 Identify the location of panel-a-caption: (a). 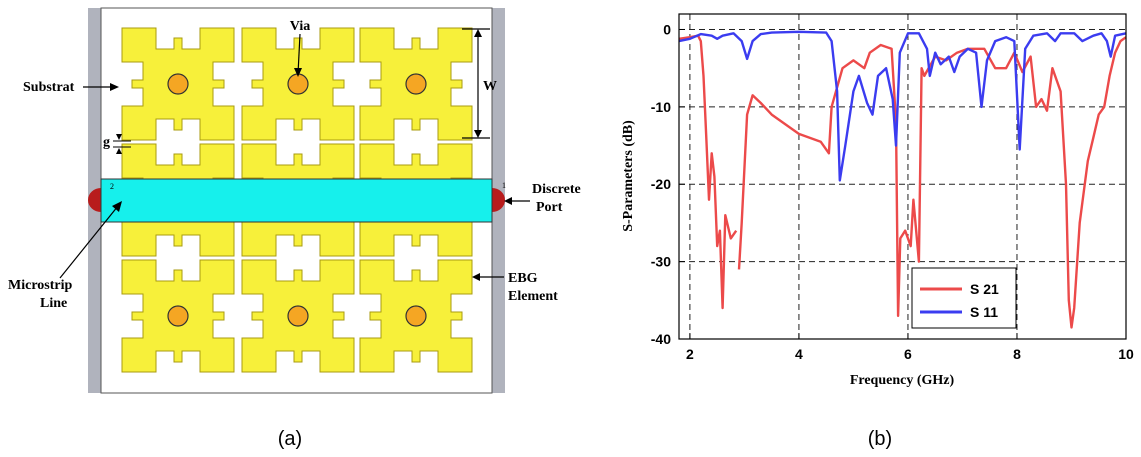
(290, 439).